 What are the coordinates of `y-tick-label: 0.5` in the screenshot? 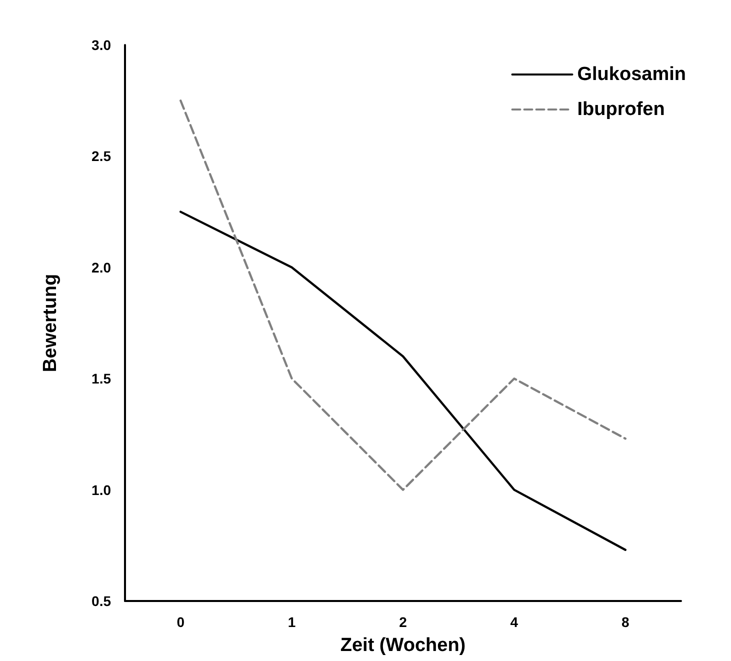 It's located at (102, 601).